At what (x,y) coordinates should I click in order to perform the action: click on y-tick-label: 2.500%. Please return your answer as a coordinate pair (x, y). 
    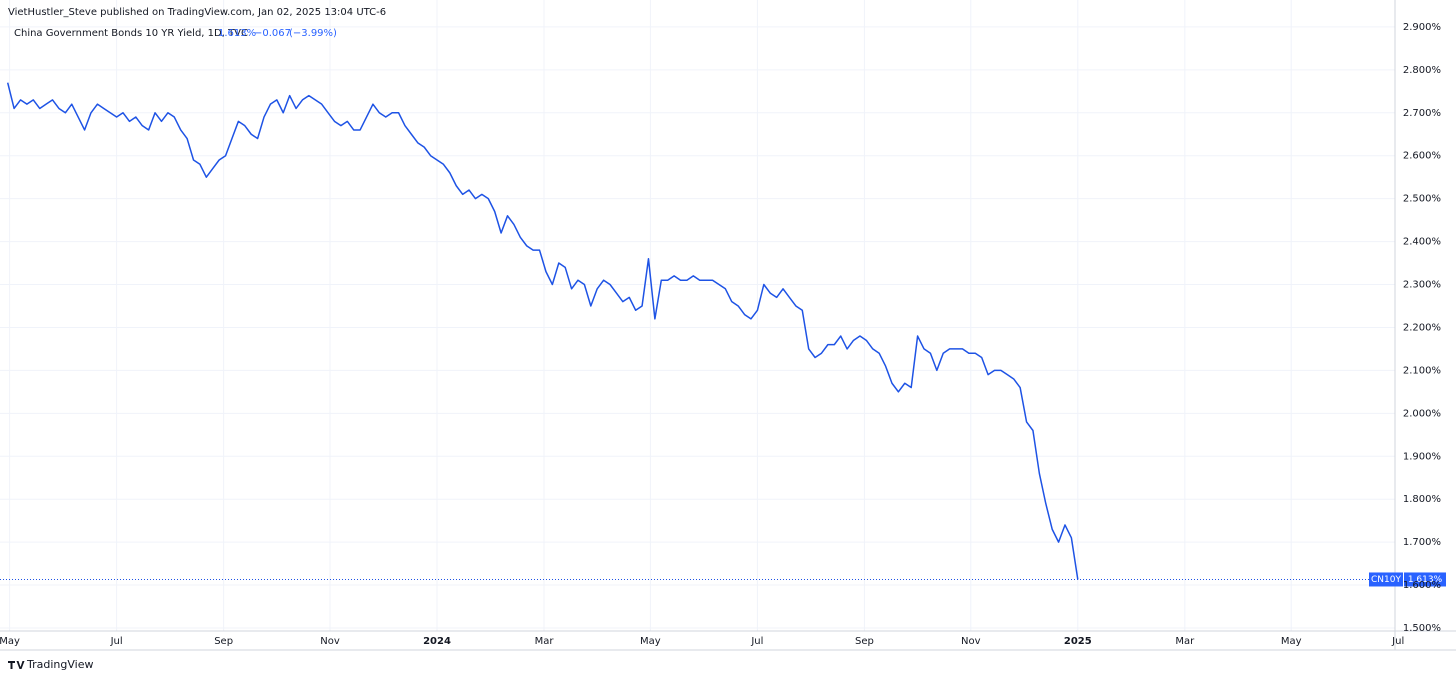
    Looking at the image, I should click on (1422, 199).